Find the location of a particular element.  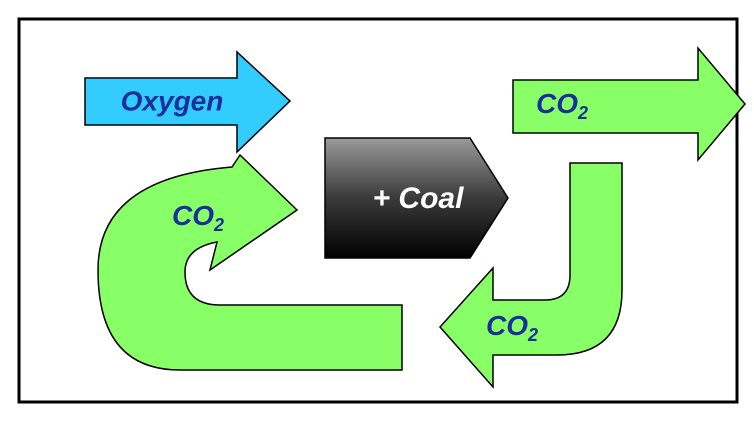

oxygen-label: Oxygen is located at coordinates (172, 100).